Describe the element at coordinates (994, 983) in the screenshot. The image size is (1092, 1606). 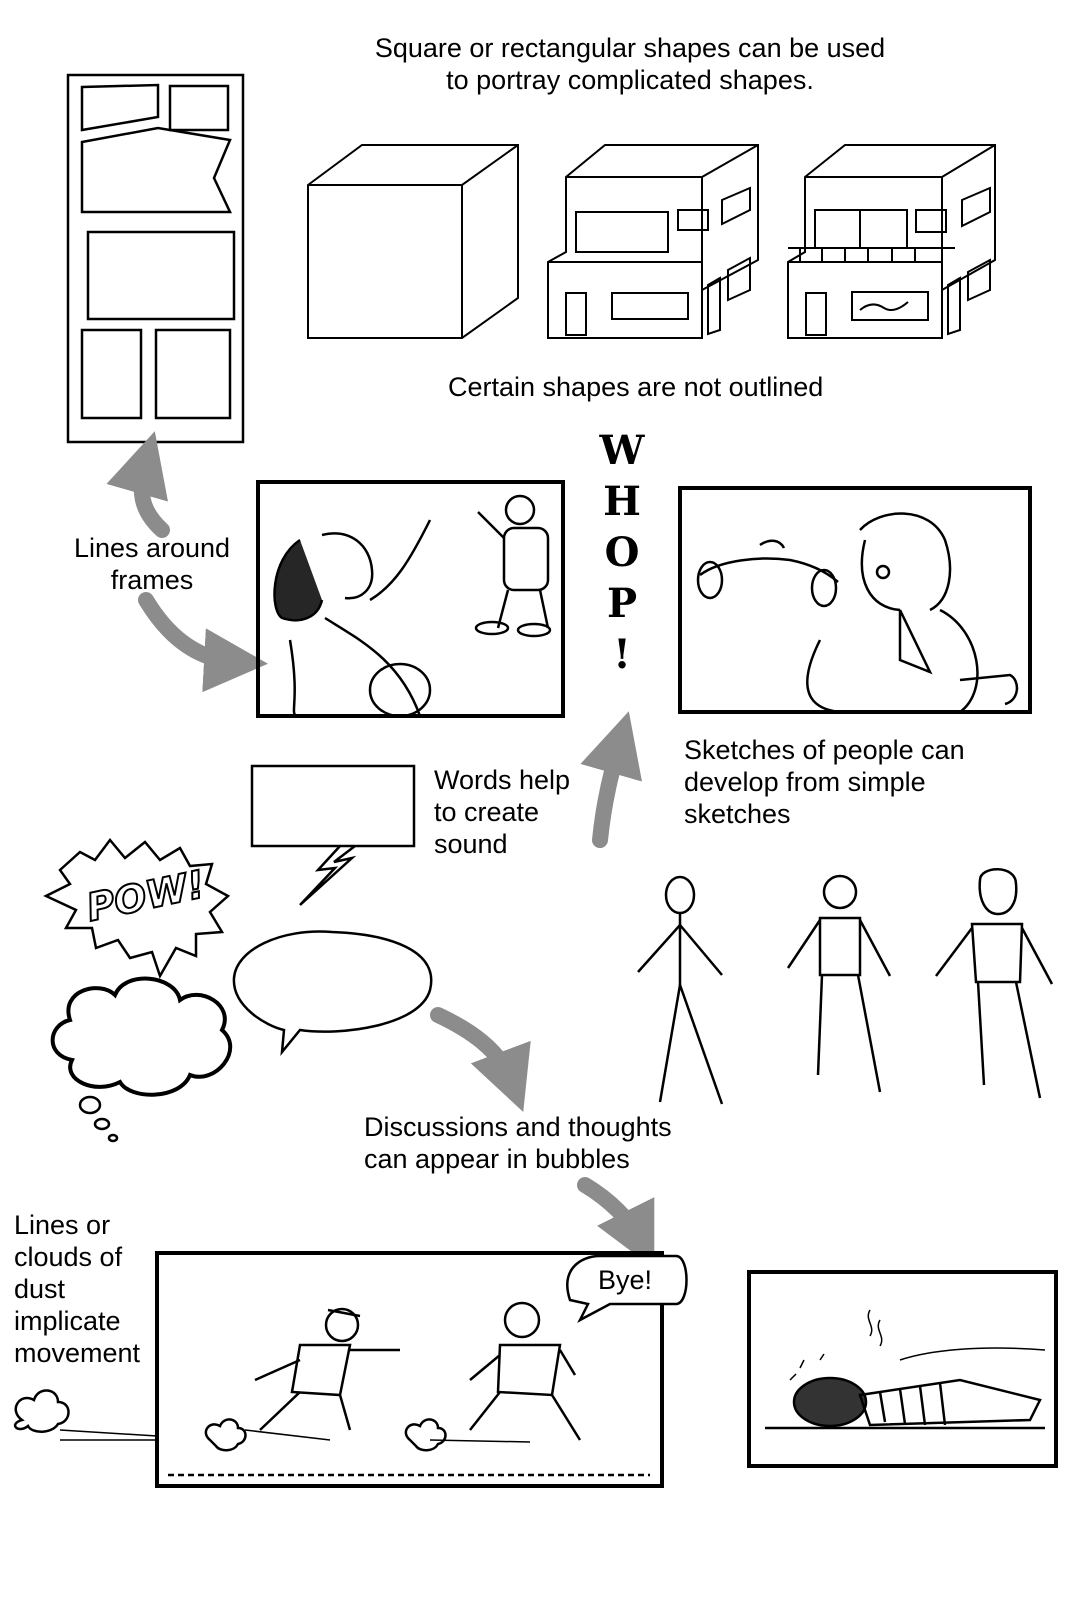
I see `detailed-figure` at that location.